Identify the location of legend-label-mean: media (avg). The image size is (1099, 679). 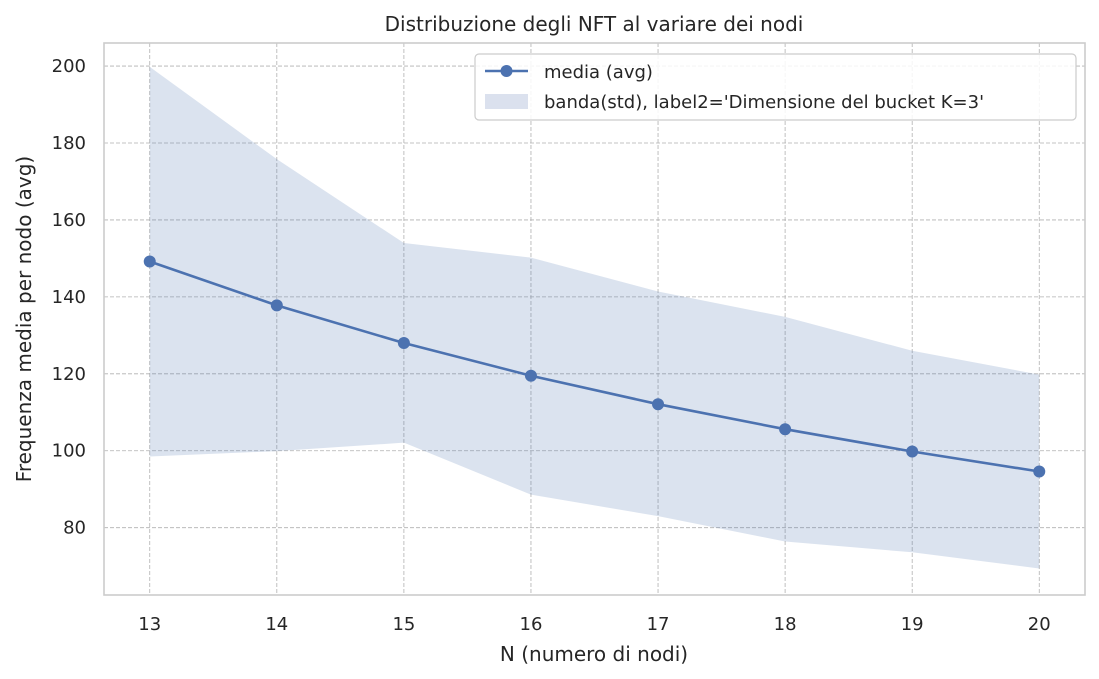
(598, 72).